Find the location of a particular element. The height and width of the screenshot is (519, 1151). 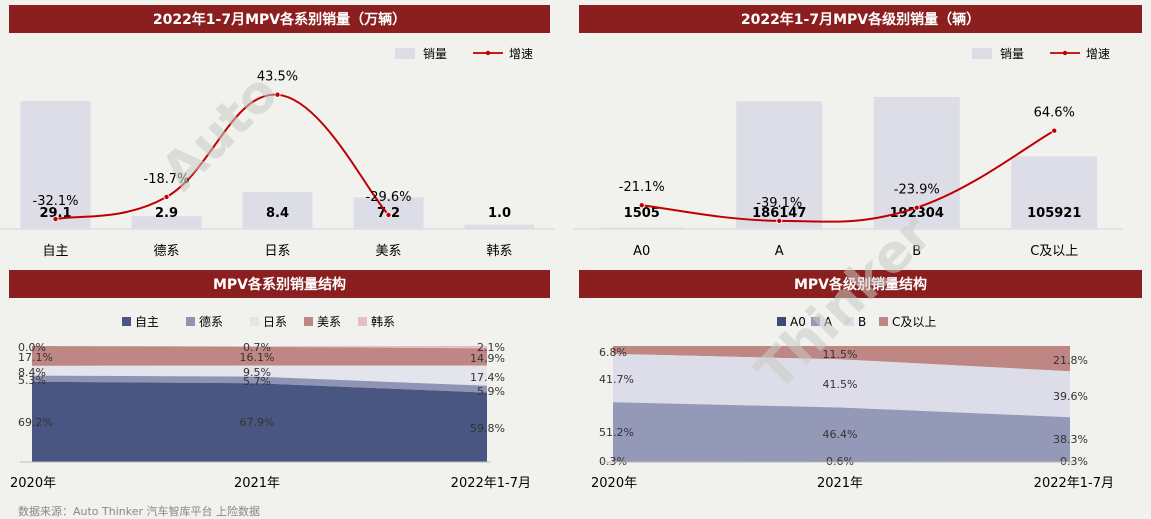

chart3-data-label-1-2: 5.9% is located at coordinates (491, 391).